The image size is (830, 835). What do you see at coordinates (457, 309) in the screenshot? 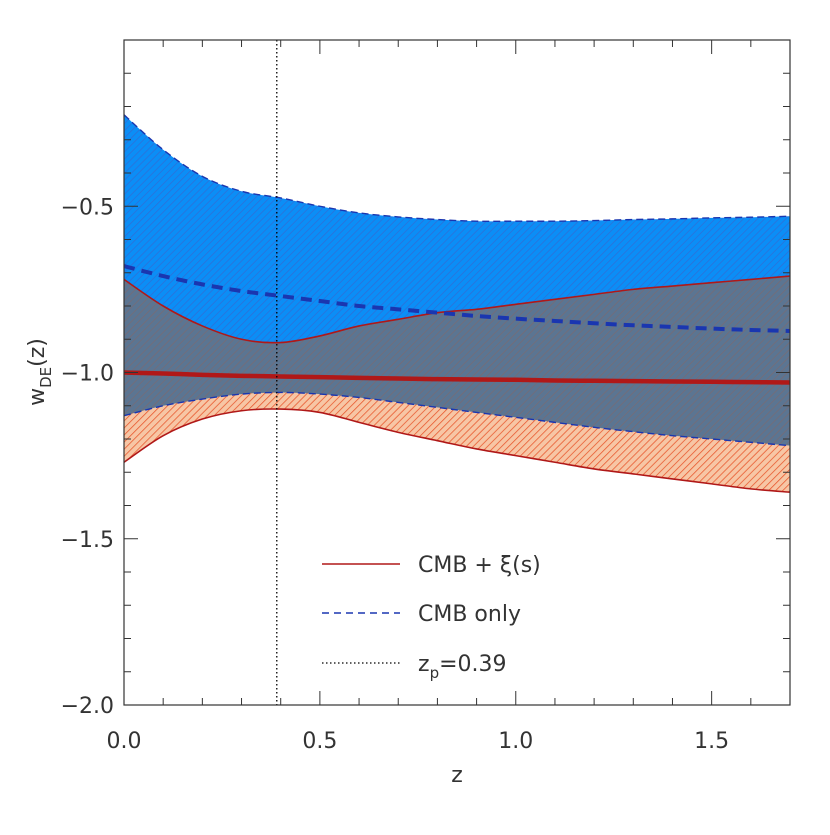
I see `cmb-xi-upper-line` at bounding box center [457, 309].